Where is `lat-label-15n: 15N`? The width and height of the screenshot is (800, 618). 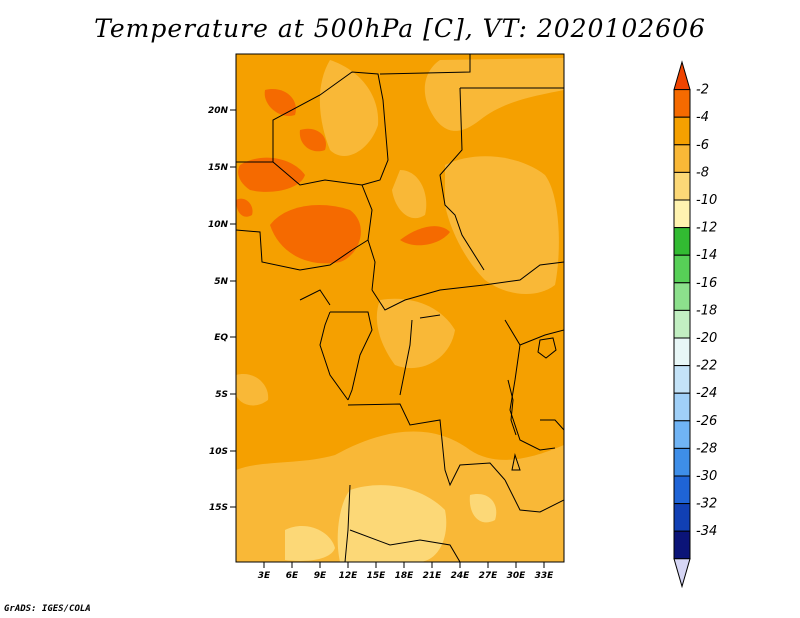 lat-label-15n: 15N is located at coordinates (218, 168).